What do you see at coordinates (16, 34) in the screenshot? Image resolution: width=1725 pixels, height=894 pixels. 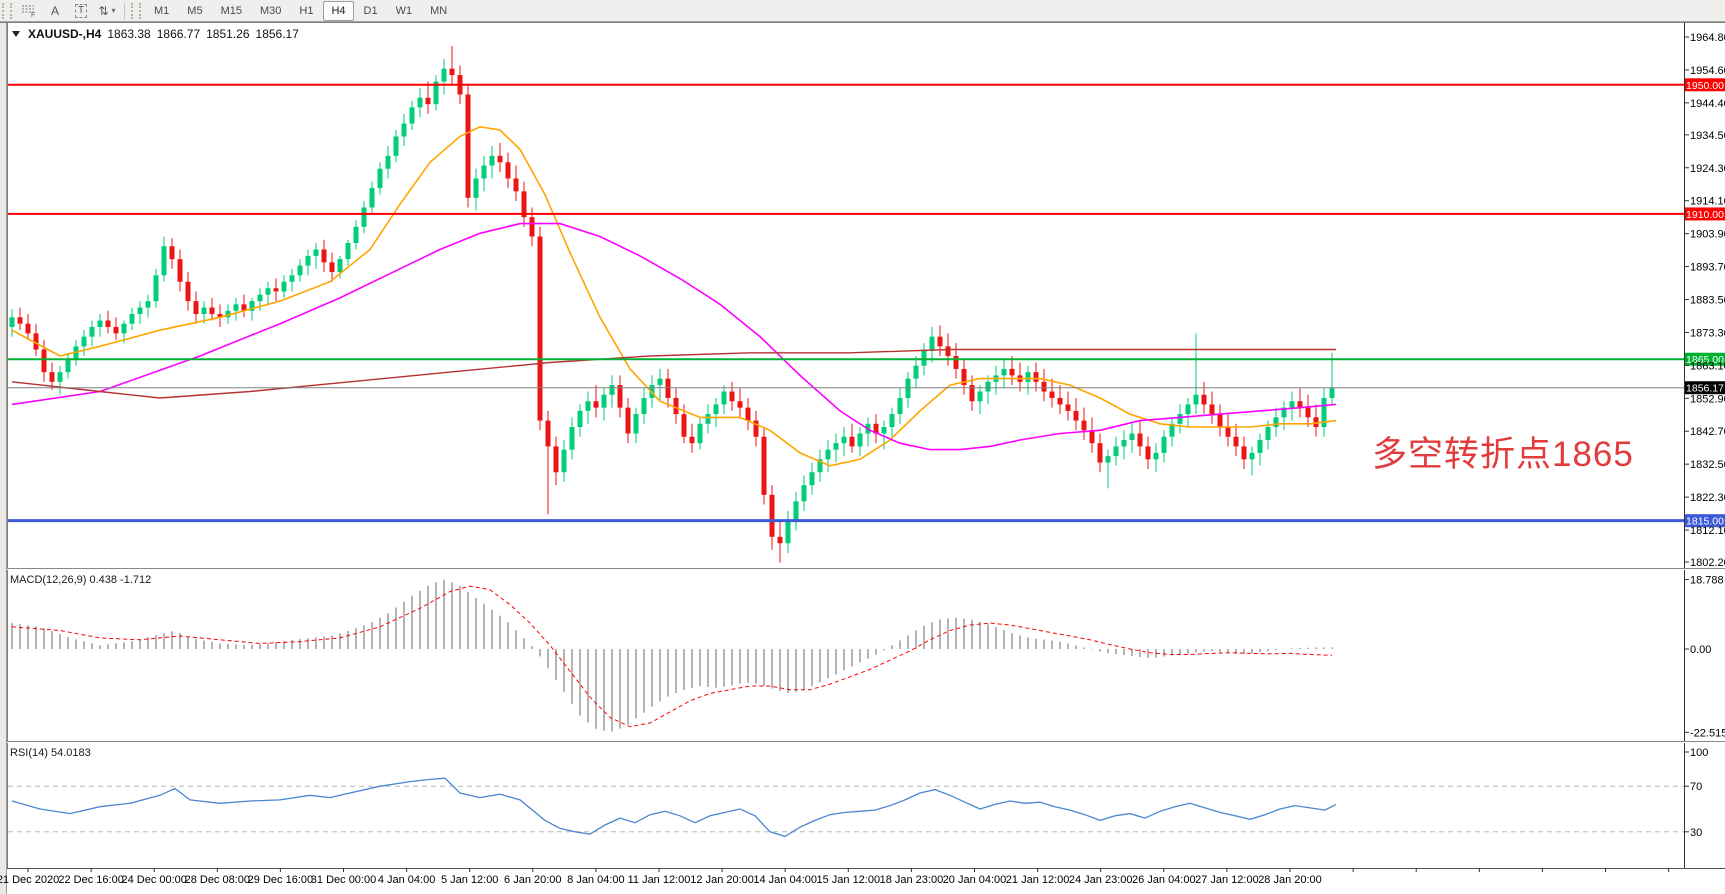 I see `chart-dropdown-icon` at bounding box center [16, 34].